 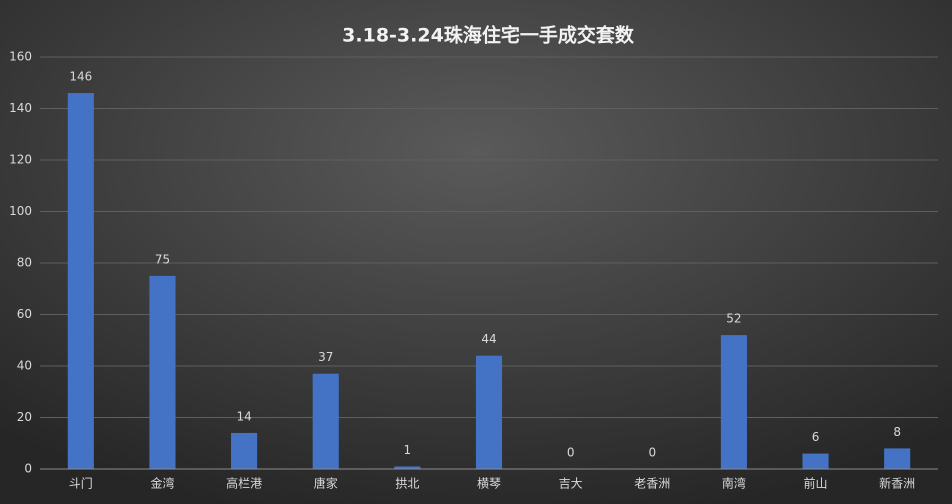 I want to click on y-tick-label: 160, so click(x=20, y=57).